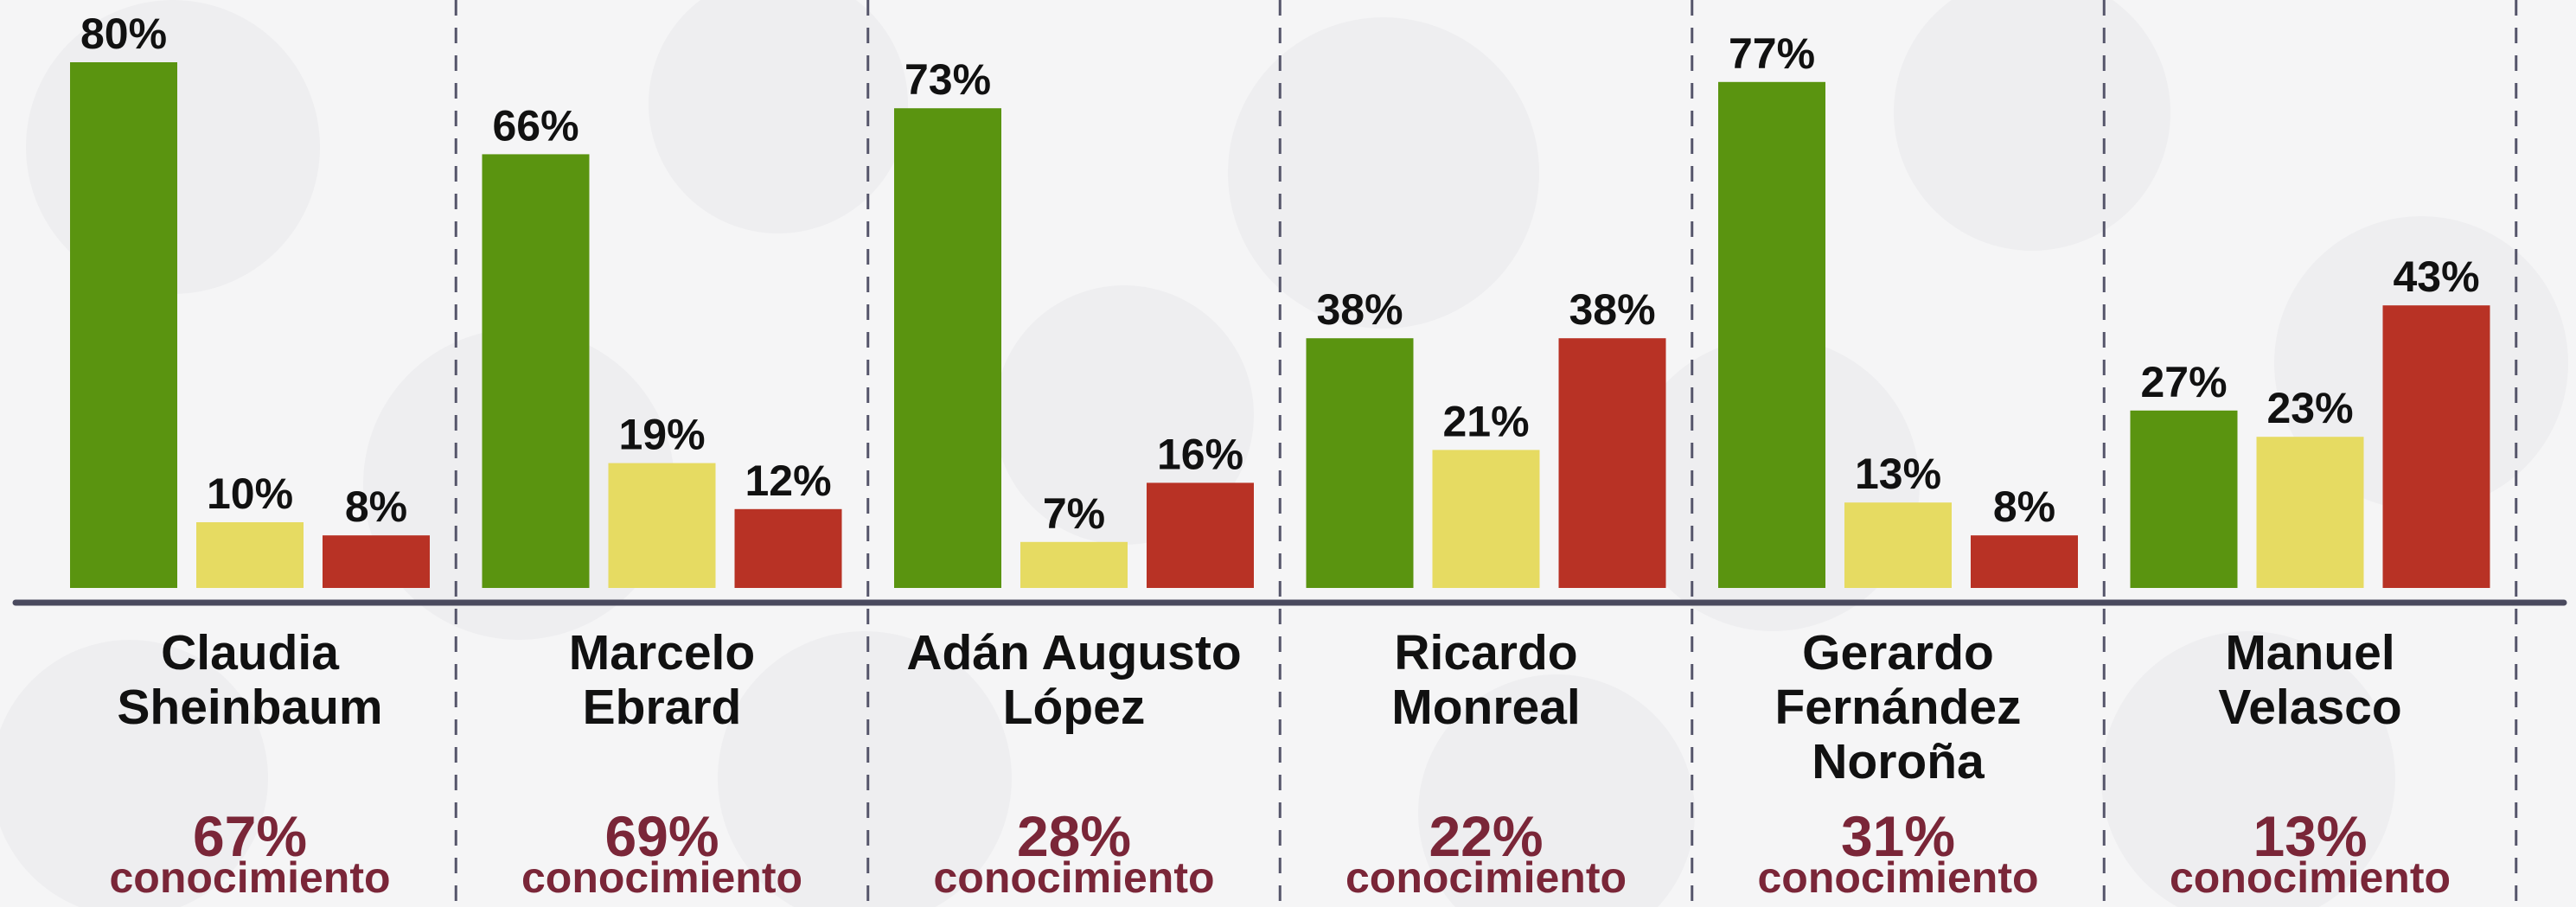  Describe the element at coordinates (535, 125) in the screenshot. I see `value-label: 66%` at that location.